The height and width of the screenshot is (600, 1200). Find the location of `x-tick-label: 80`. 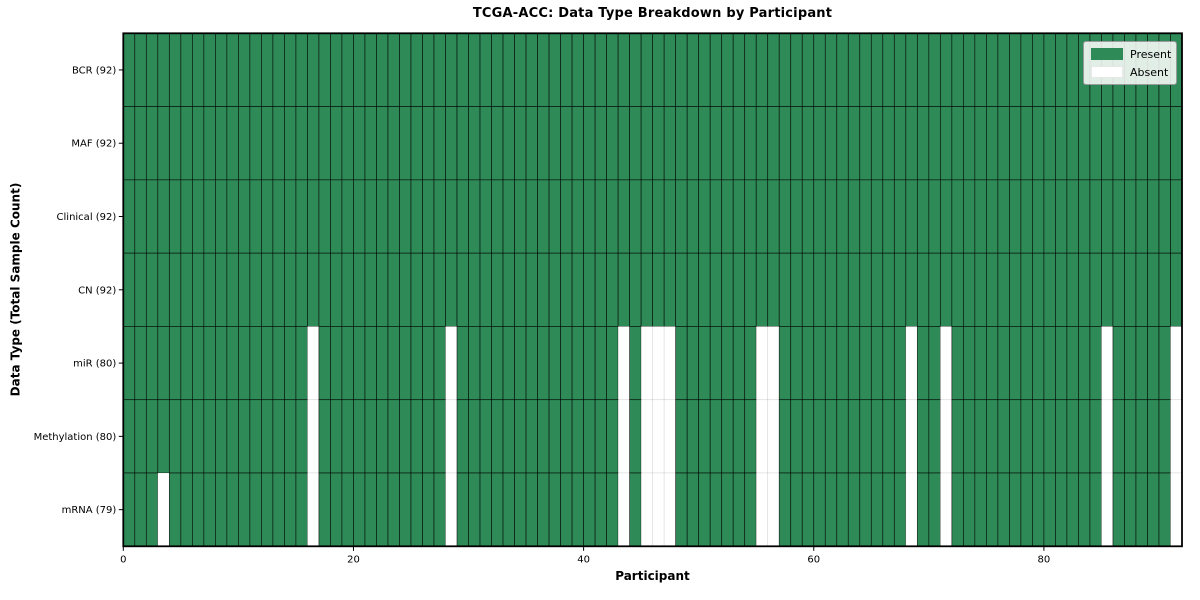

x-tick-label: 80 is located at coordinates (1044, 559).